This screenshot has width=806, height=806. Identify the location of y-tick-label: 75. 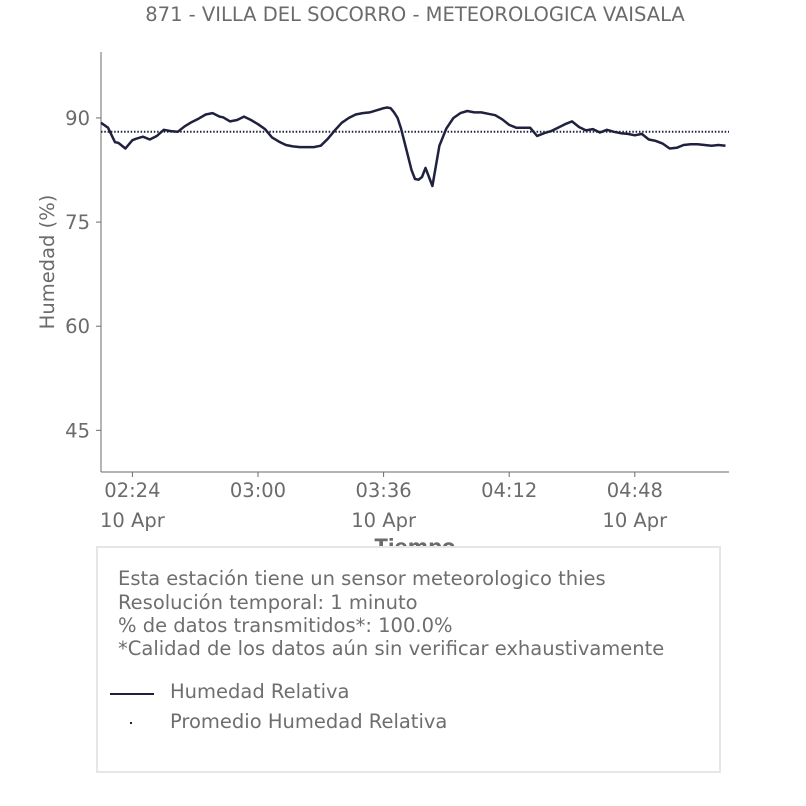
(77, 222).